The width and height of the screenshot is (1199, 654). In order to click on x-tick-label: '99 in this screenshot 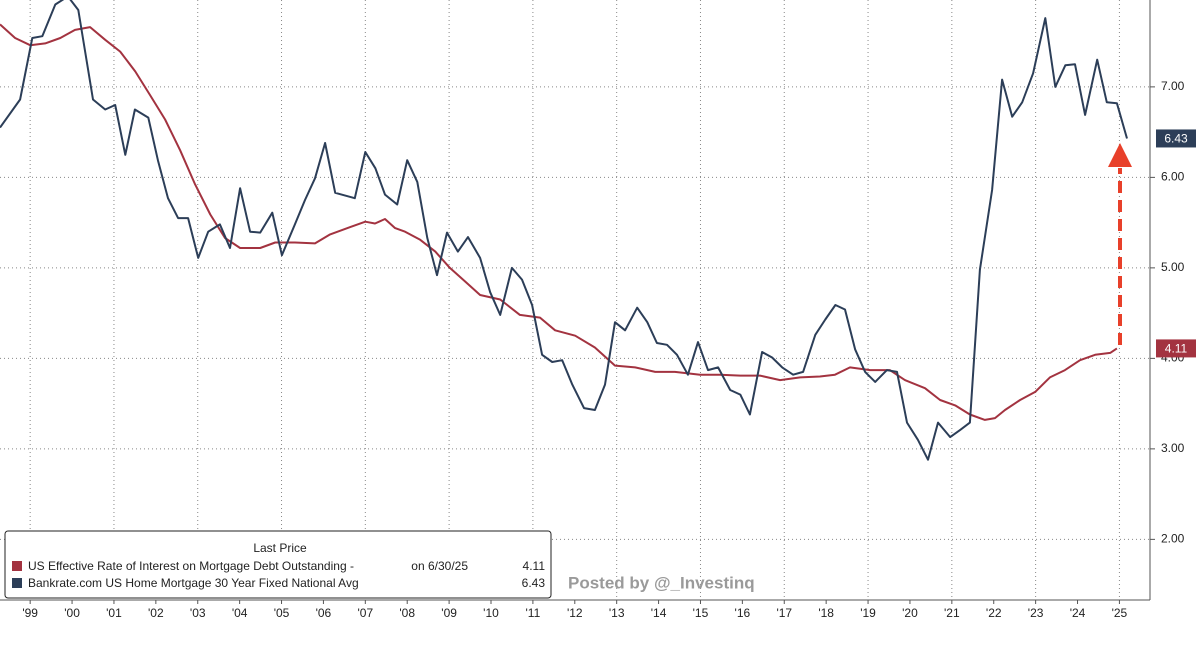, I will do `click(30, 613)`.